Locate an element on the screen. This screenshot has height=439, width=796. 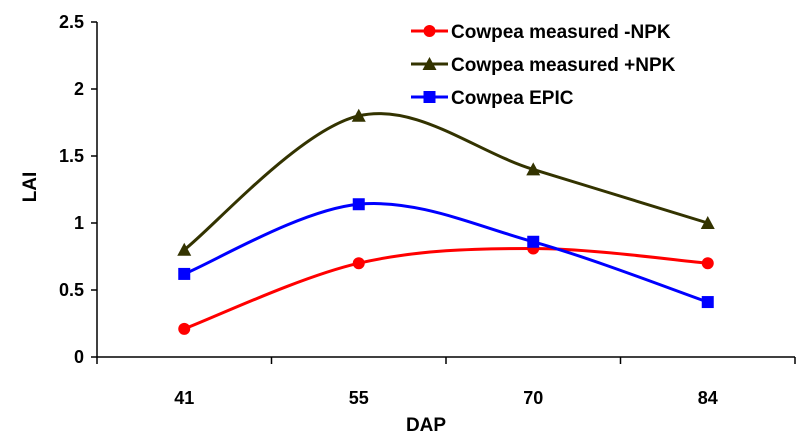
x-tick-label: 70 is located at coordinates (533, 398).